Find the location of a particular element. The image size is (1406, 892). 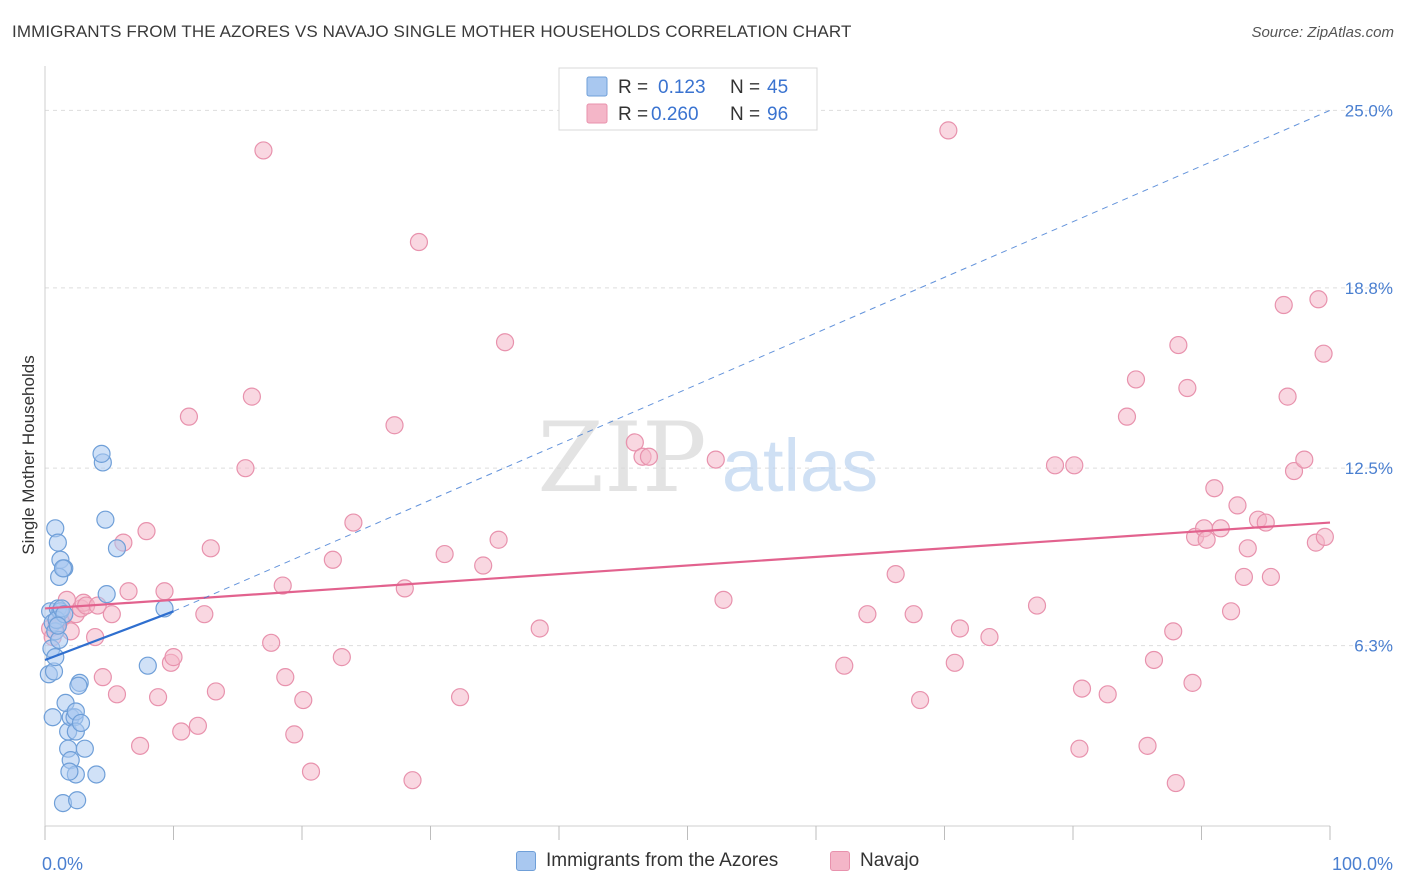

bottom-legend-label-azores: Immigrants from the Azores is located at coordinates (662, 860).